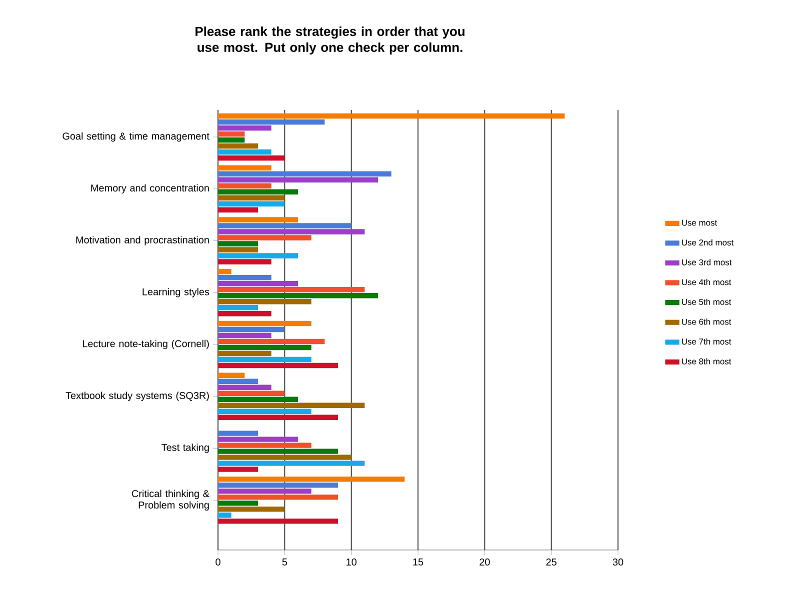 This screenshot has width=796, height=597. Describe the element at coordinates (185, 448) in the screenshot. I see `y-tick-label: Test taking` at that location.